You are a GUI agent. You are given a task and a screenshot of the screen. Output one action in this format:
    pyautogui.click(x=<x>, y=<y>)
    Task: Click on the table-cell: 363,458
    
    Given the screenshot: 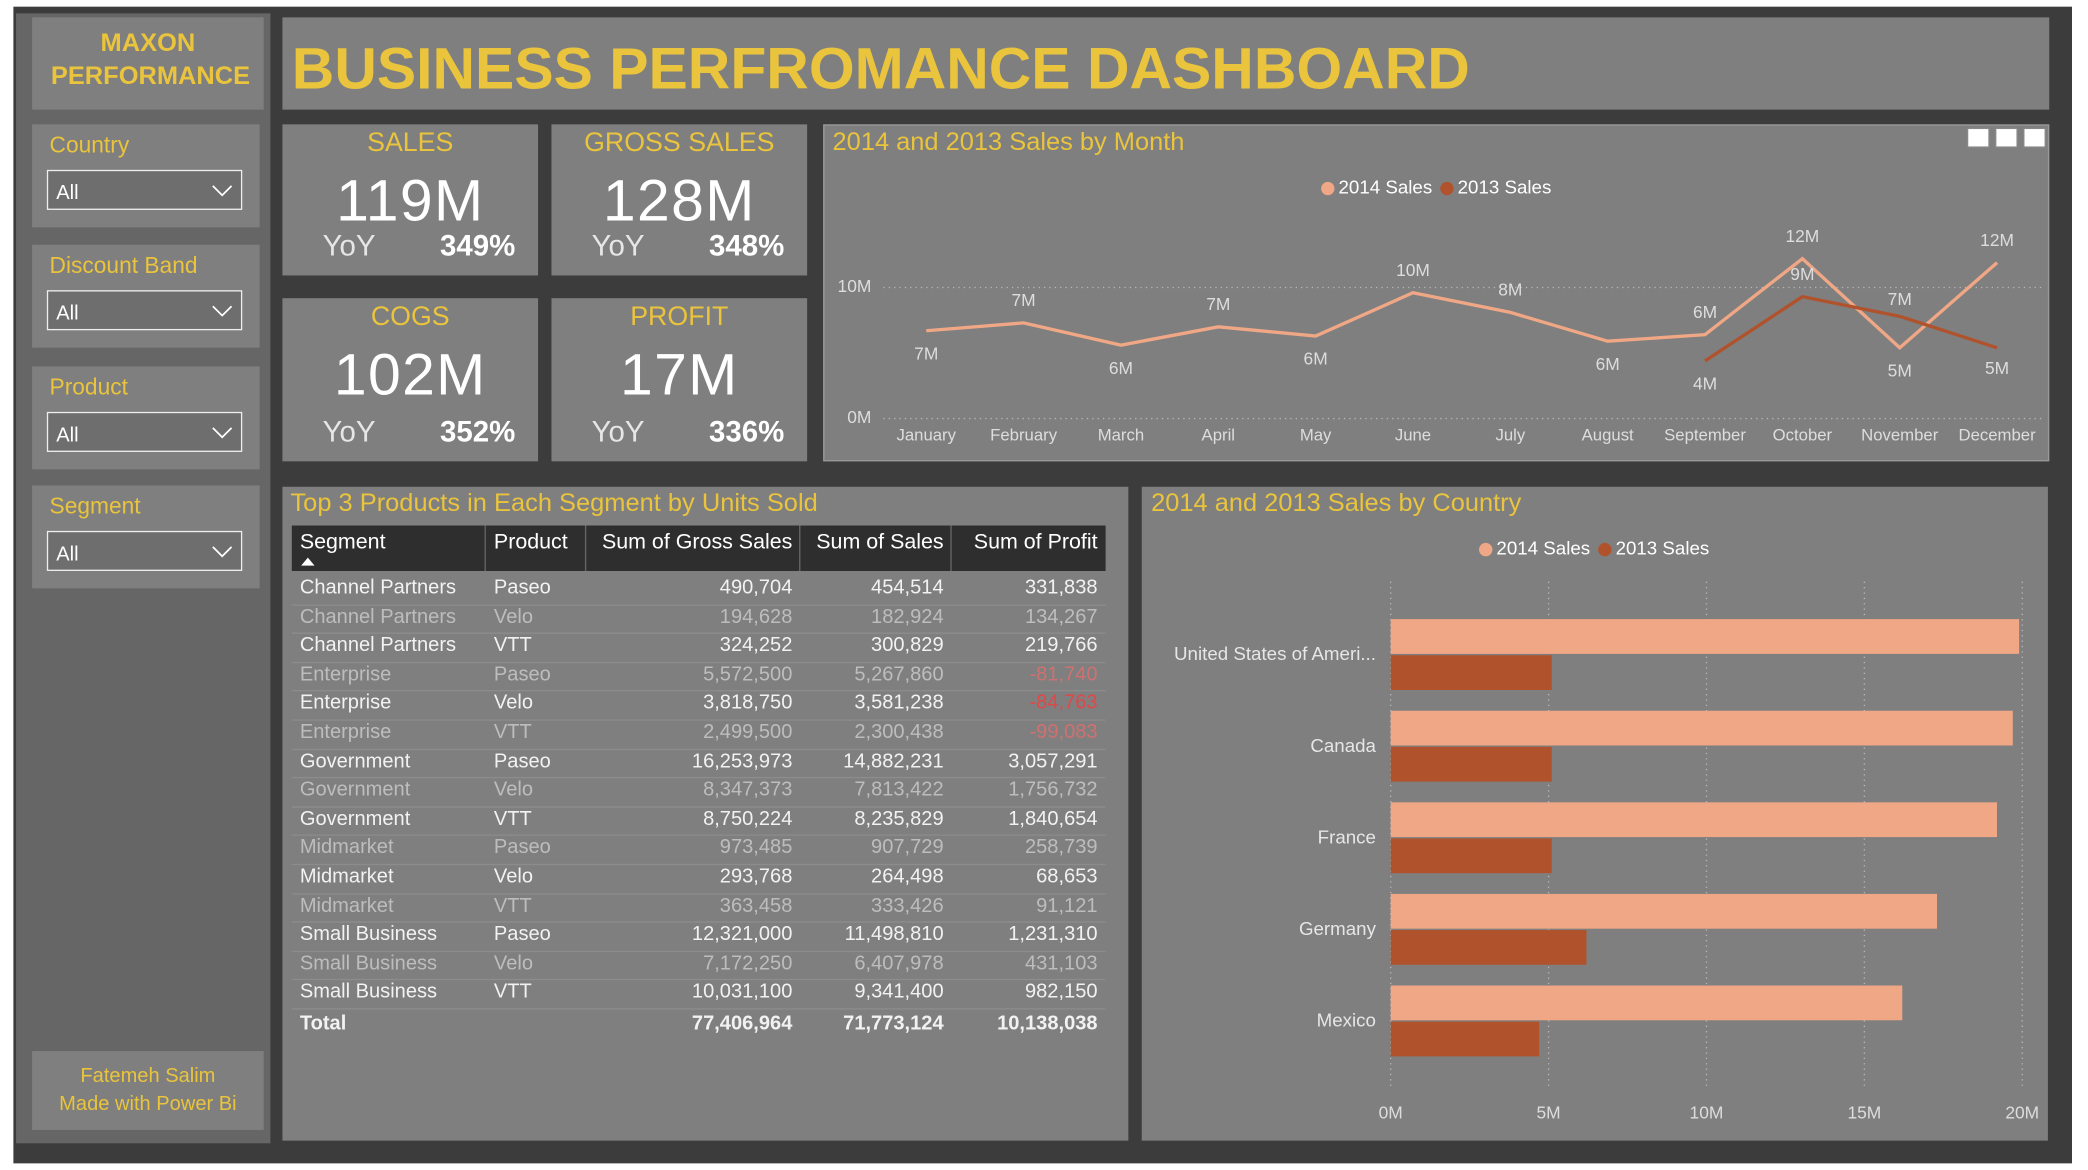 What is the action you would take?
    pyautogui.click(x=756, y=905)
    